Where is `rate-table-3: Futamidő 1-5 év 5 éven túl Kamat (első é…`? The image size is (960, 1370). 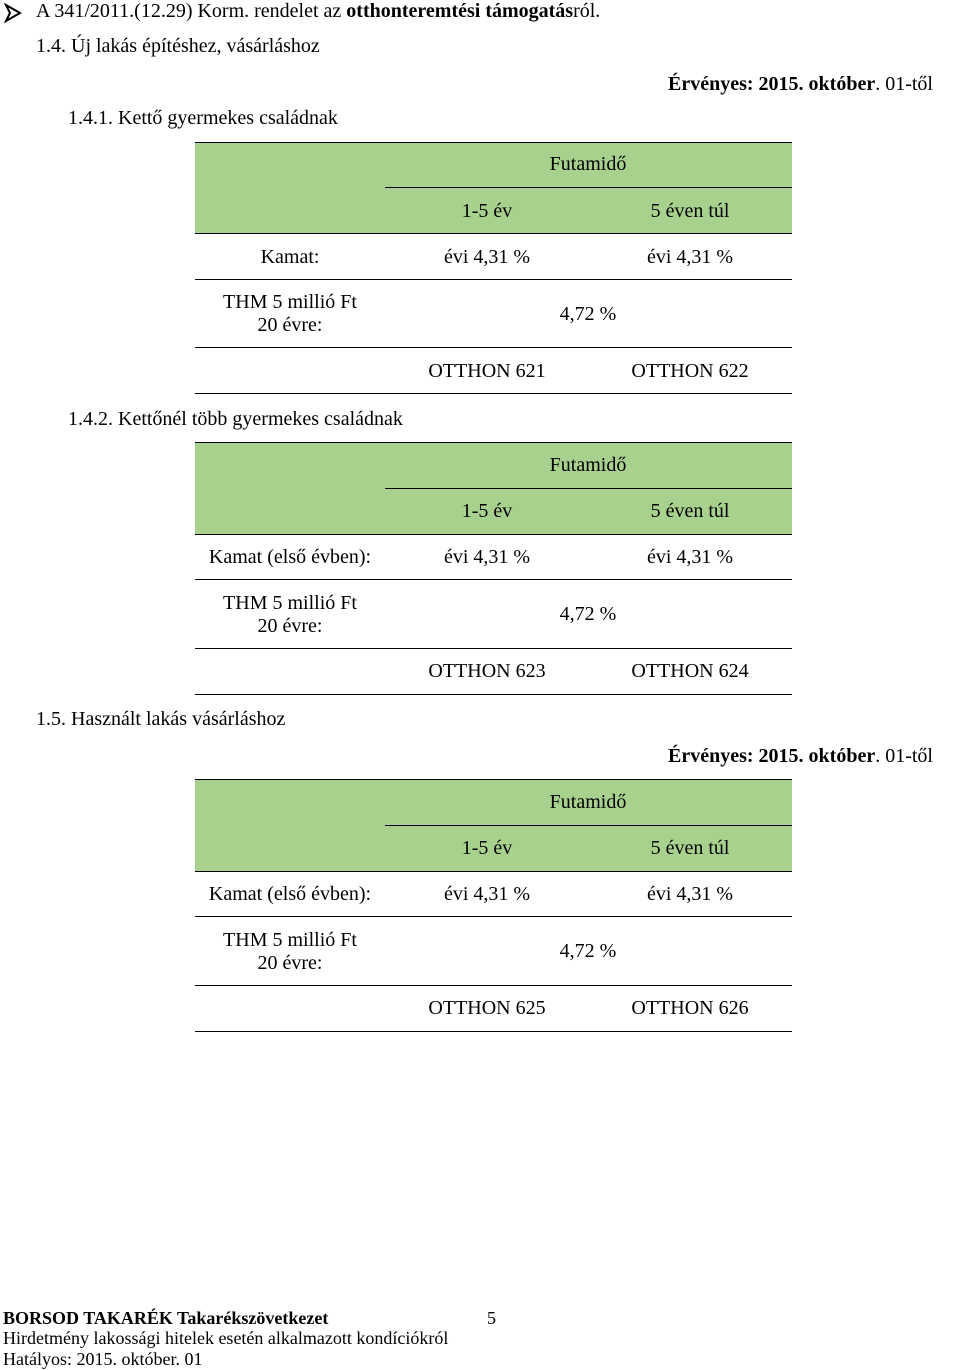 rate-table-3: Futamidő 1-5 év 5 éven túl Kamat (első é… is located at coordinates (493, 906).